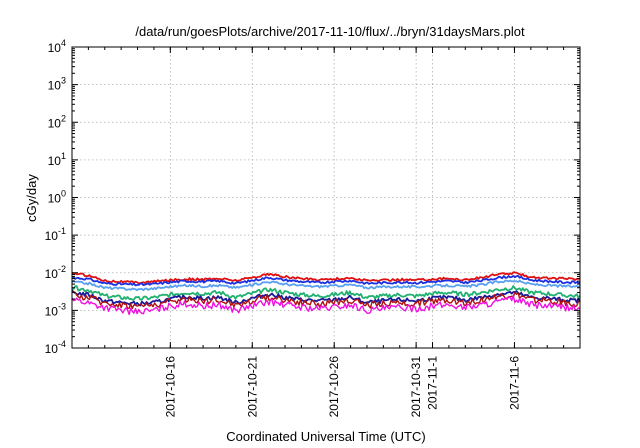 The height and width of the screenshot is (448, 640). What do you see at coordinates (57, 159) in the screenshot?
I see `y-tick-label: 10¹` at bounding box center [57, 159].